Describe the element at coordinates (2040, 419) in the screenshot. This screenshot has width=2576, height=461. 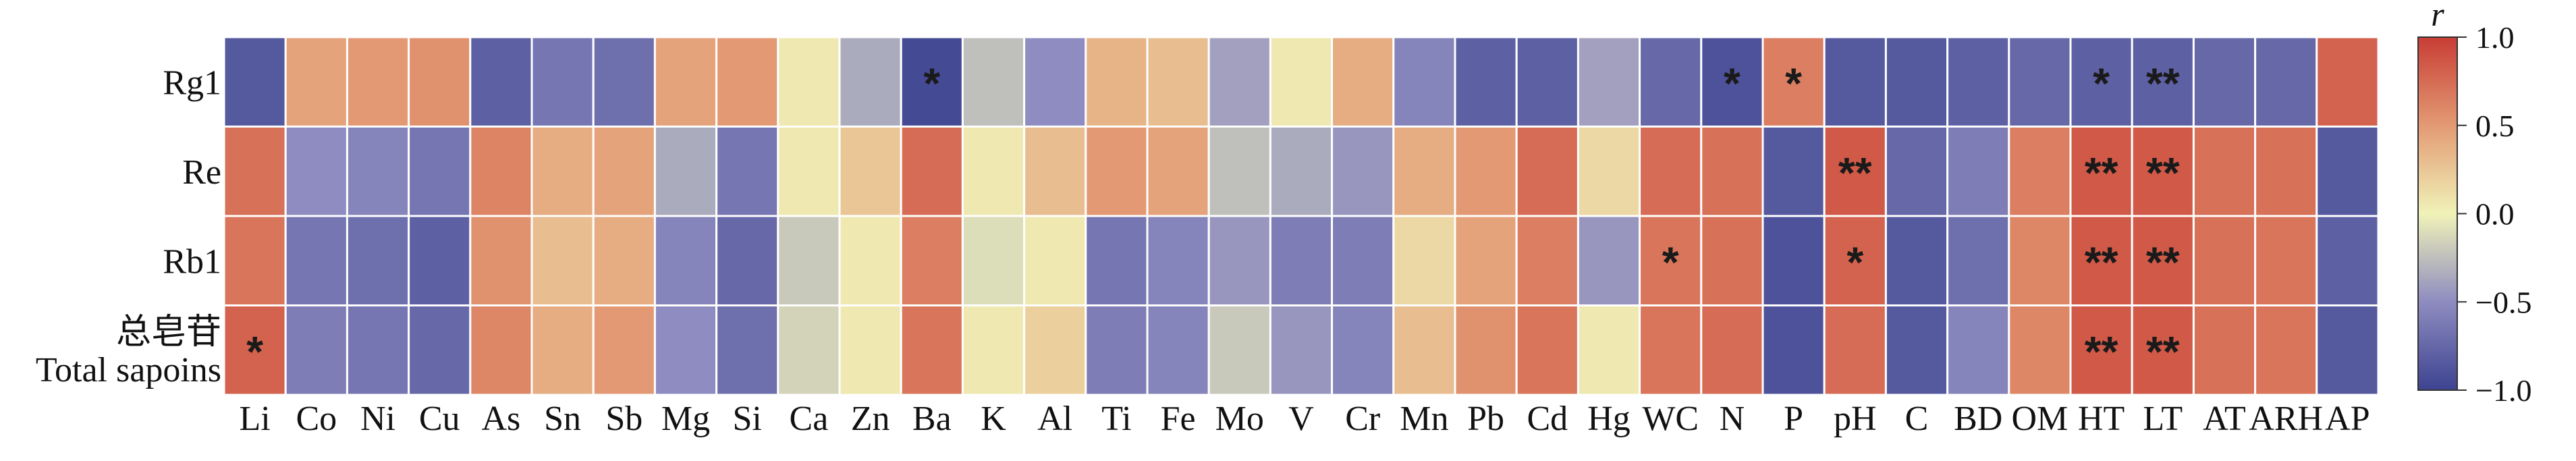
I see `column-label: OM` at that location.